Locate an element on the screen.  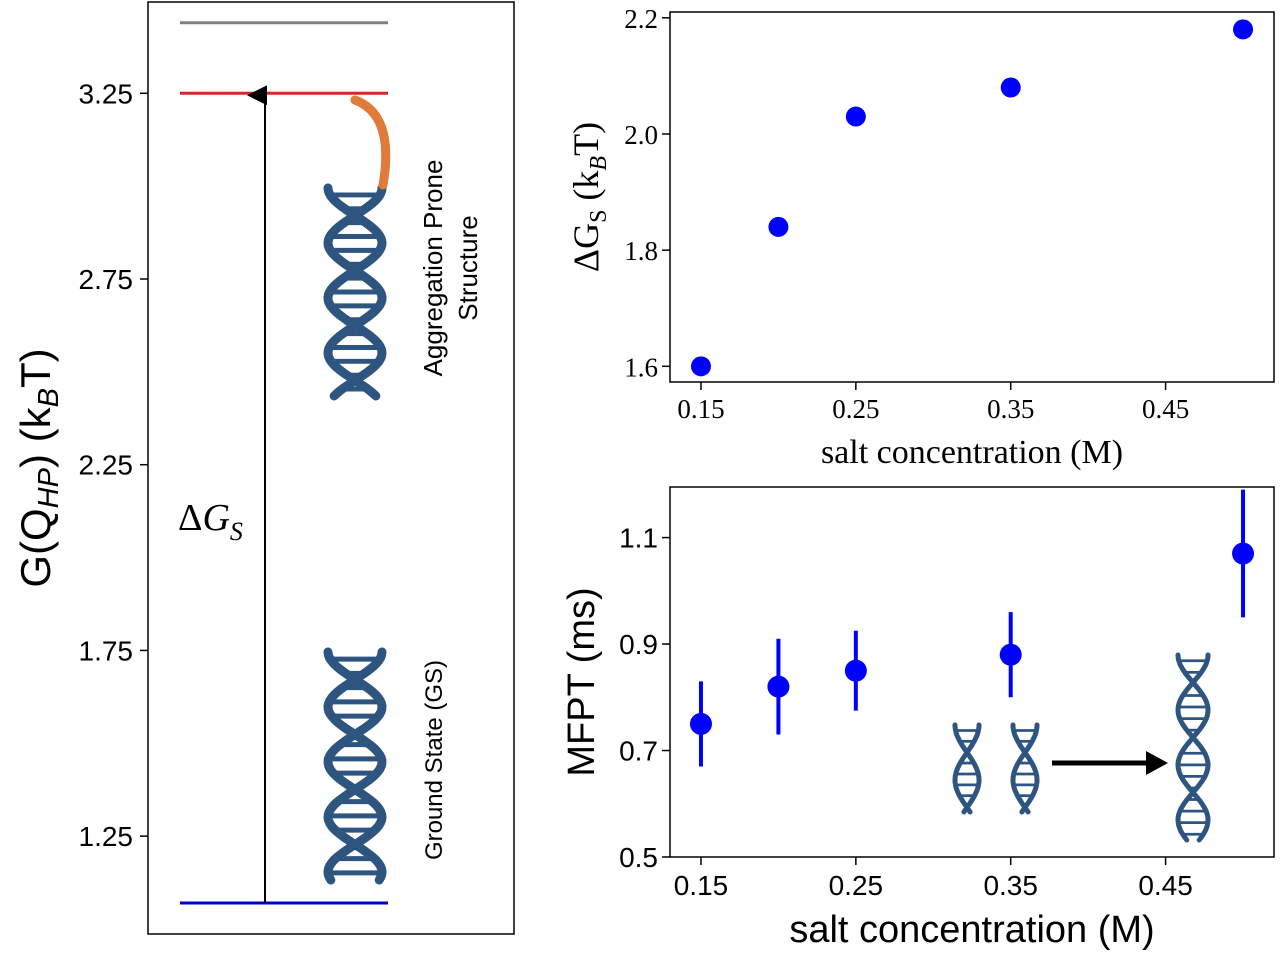
aggregation-dna-icon is located at coordinates (355, 292).